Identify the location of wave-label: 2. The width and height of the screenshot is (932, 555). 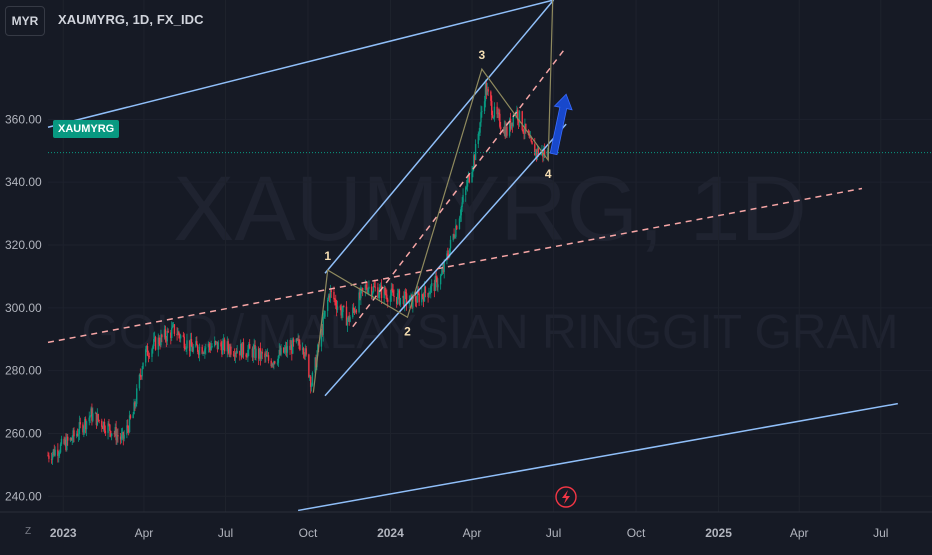
(407, 331).